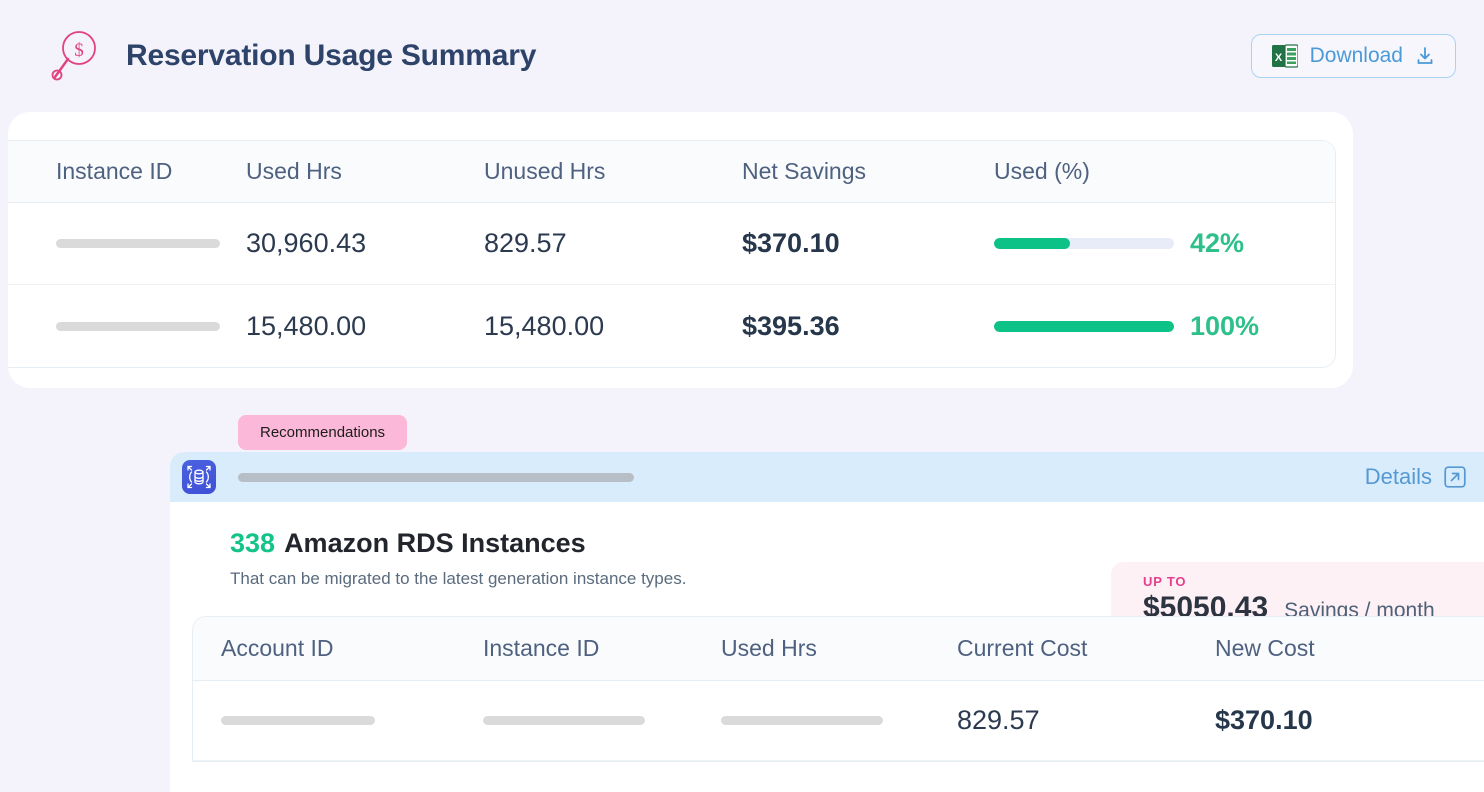  What do you see at coordinates (436, 477) in the screenshot?
I see `redacted-title-bar` at bounding box center [436, 477].